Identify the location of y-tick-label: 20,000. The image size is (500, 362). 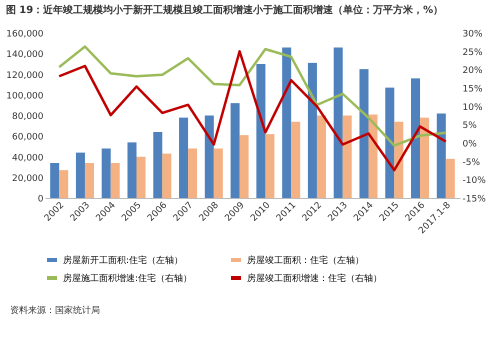
(28, 179).